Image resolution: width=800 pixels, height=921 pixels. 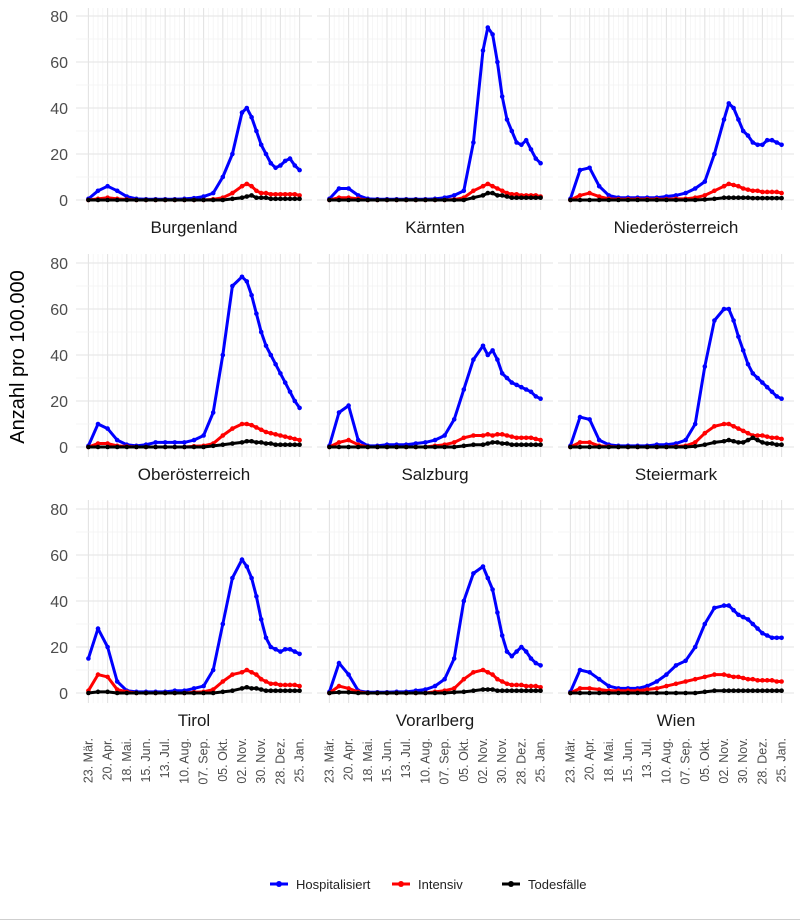 What do you see at coordinates (435, 122) in the screenshot?
I see `panel-kärnten: Kärnten` at bounding box center [435, 122].